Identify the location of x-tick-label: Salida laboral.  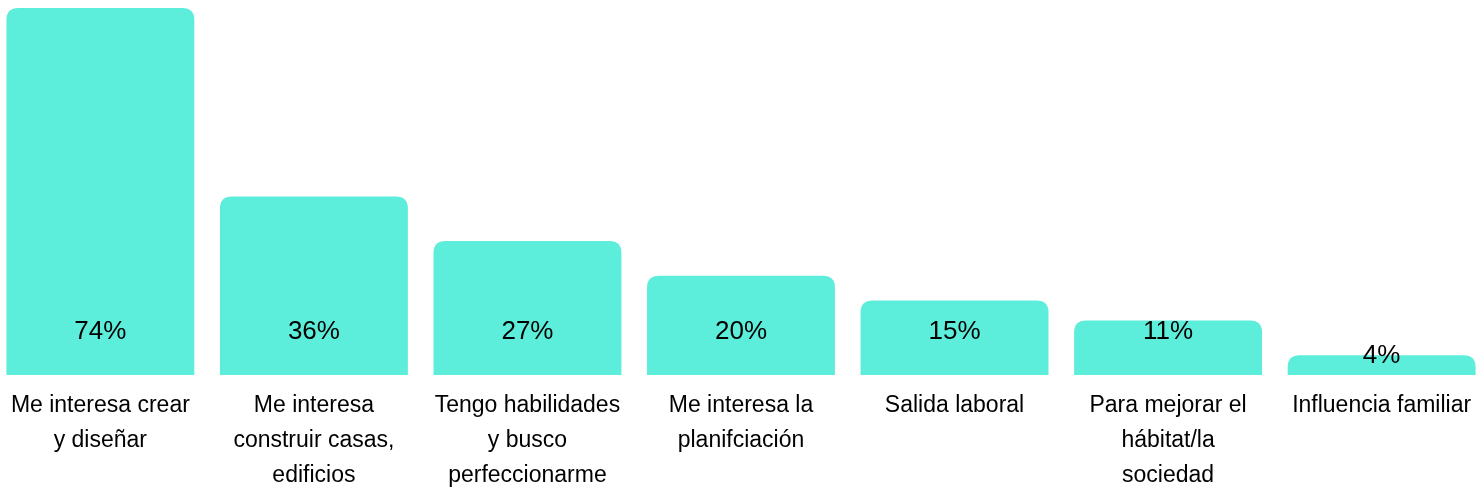
(954, 404).